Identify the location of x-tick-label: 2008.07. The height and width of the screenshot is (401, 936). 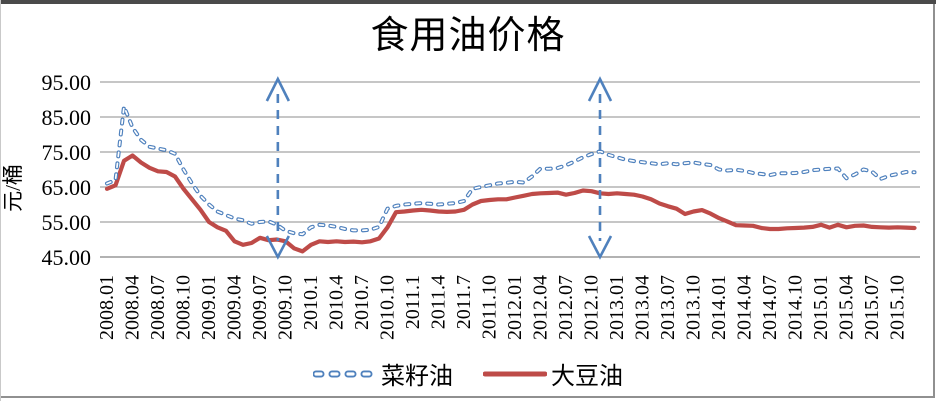
(158, 307).